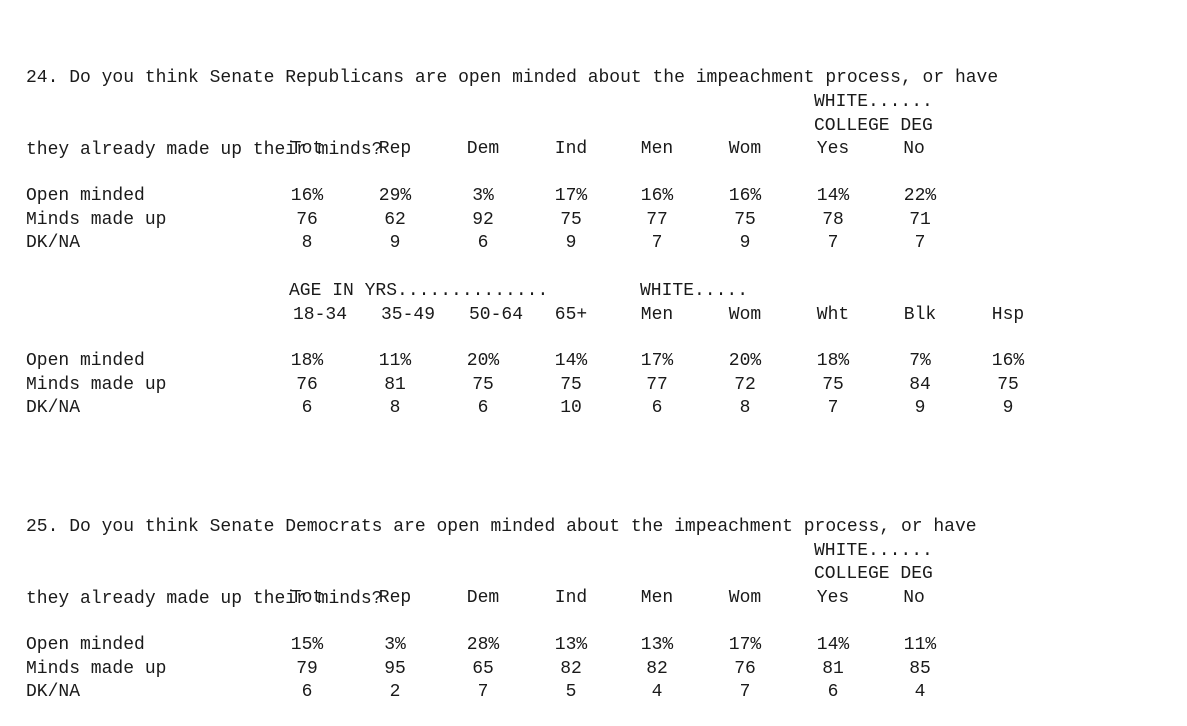 The width and height of the screenshot is (1187, 726). I want to click on q24-col-35-49: 35-49, so click(407, 315).